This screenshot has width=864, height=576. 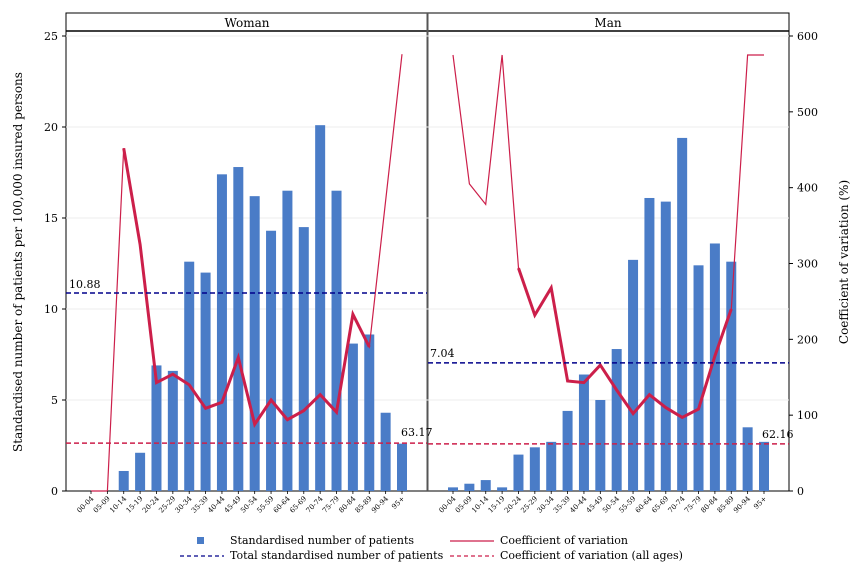 I want to click on y-right-tick-label: 400, so click(x=807, y=188).